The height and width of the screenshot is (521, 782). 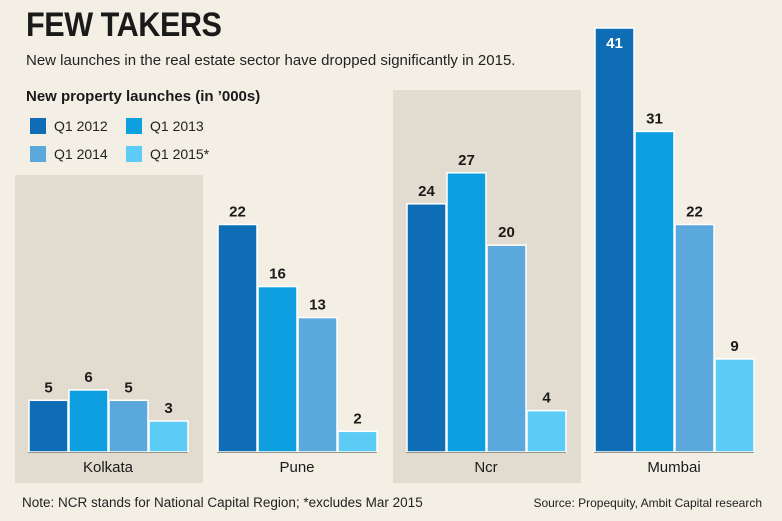 What do you see at coordinates (124, 25) in the screenshot?
I see `chart-title: FEW TAKERS` at bounding box center [124, 25].